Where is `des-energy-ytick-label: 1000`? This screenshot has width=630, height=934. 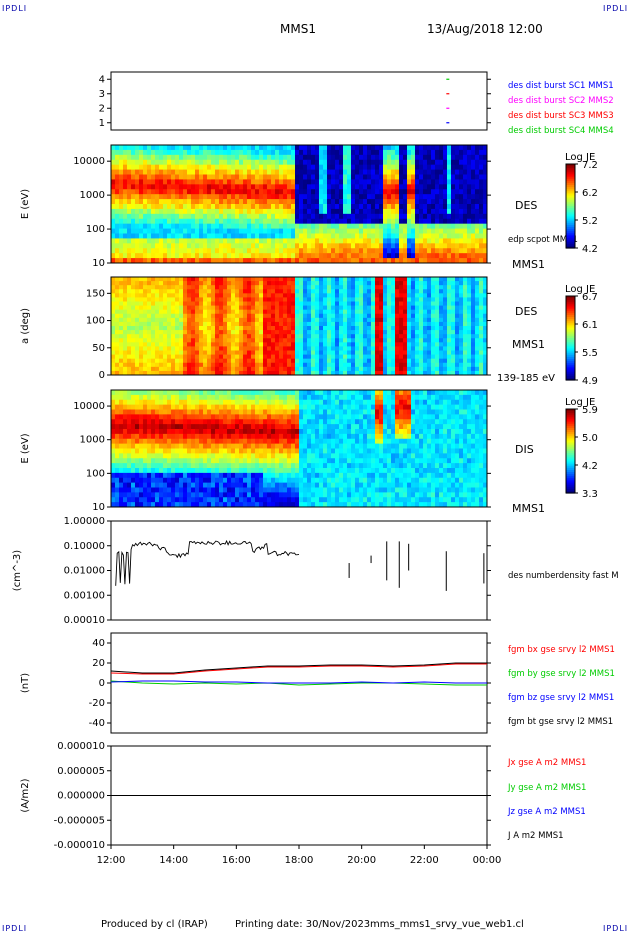 des-energy-ytick-label: 1000 is located at coordinates (92, 195).